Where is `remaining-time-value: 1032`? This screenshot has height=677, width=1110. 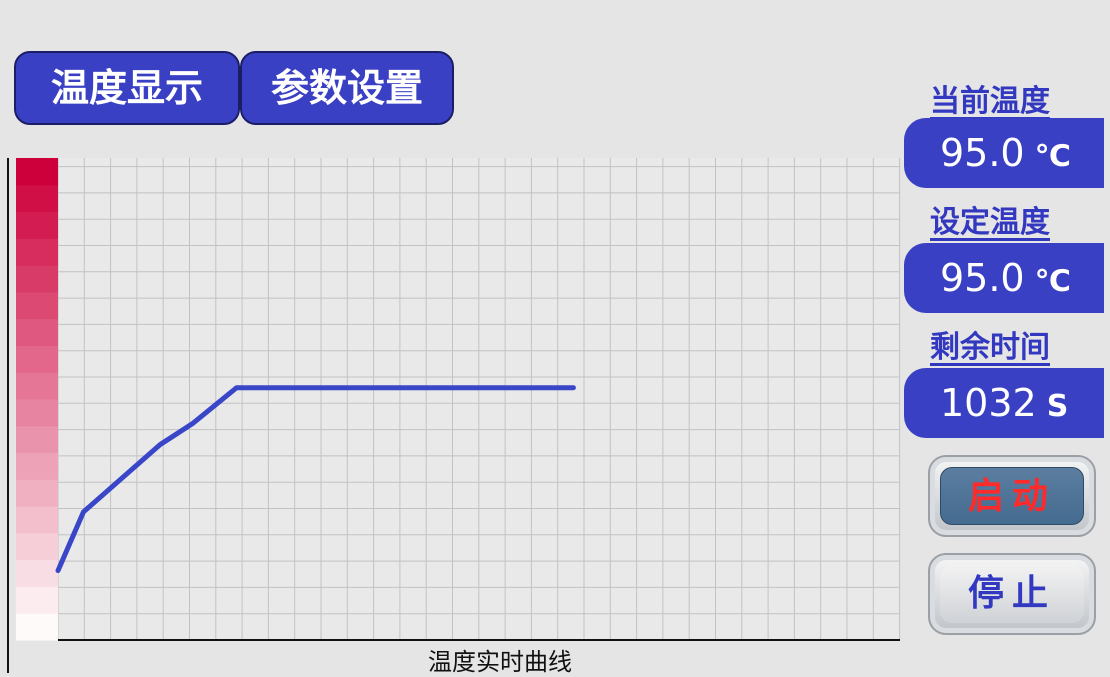 remaining-time-value: 1032 is located at coordinates (988, 403).